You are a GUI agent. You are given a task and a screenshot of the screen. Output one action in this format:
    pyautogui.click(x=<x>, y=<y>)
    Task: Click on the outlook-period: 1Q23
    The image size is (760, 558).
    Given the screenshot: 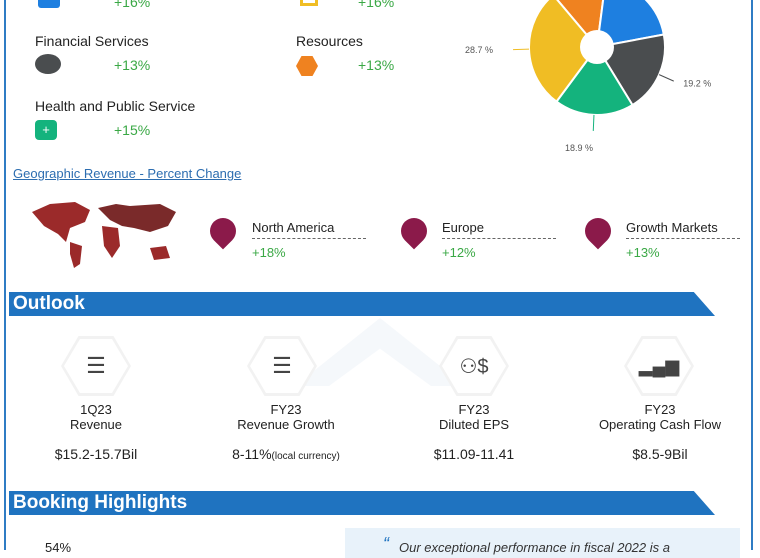 What is the action you would take?
    pyautogui.click(x=96, y=409)
    